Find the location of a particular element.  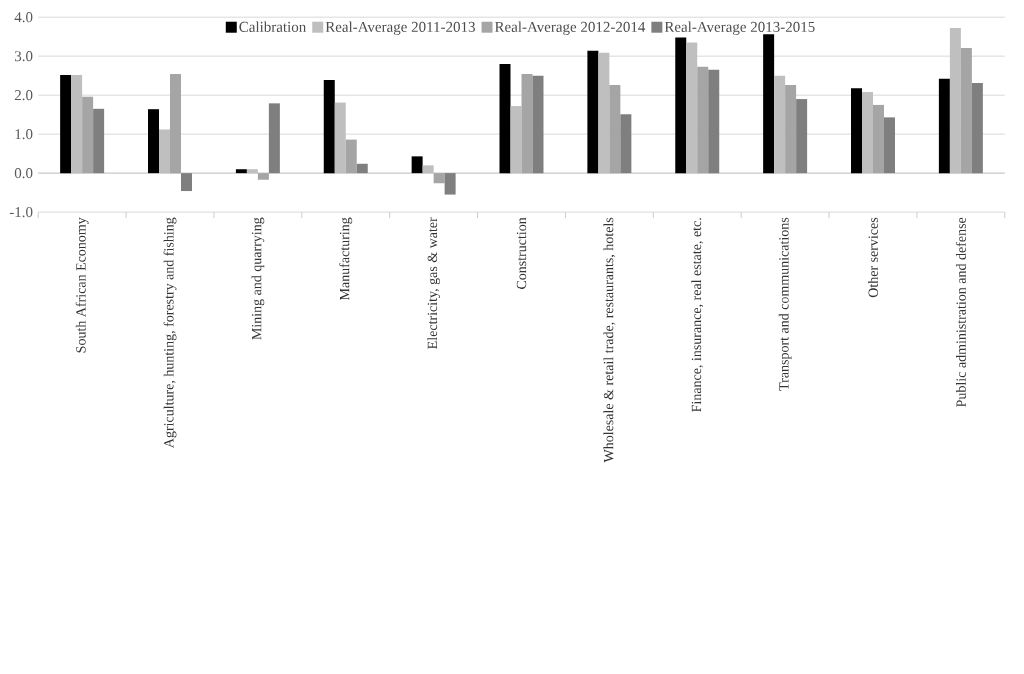

y-tick-label: 2.0 is located at coordinates (23, 95).